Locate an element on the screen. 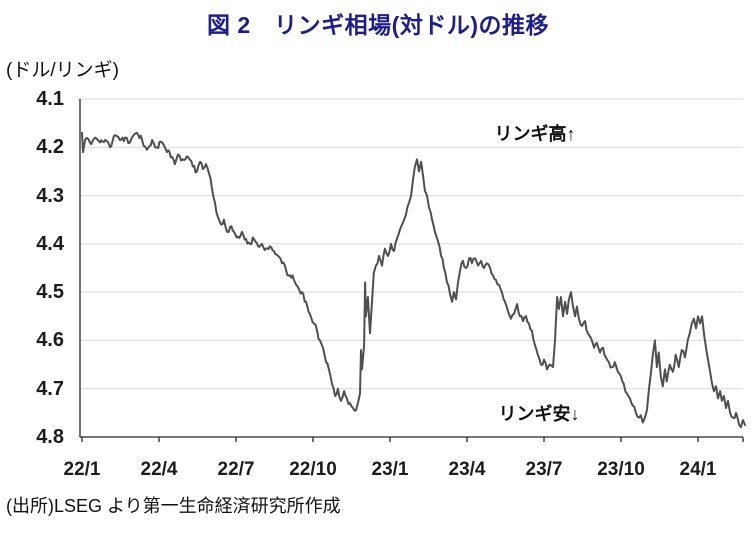  annotation-ringgit-low: リンギ安↓ is located at coordinates (539, 414).